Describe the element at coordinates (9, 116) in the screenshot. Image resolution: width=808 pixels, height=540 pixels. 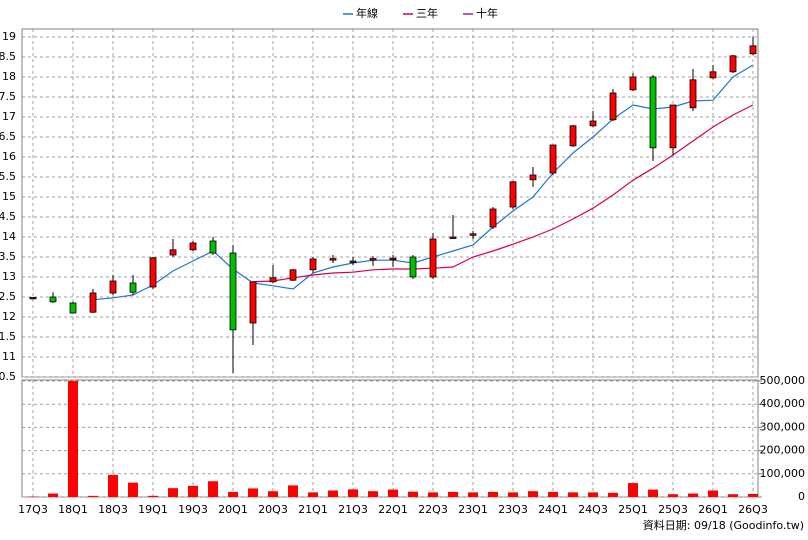
I see `y-tick-label: 17` at that location.